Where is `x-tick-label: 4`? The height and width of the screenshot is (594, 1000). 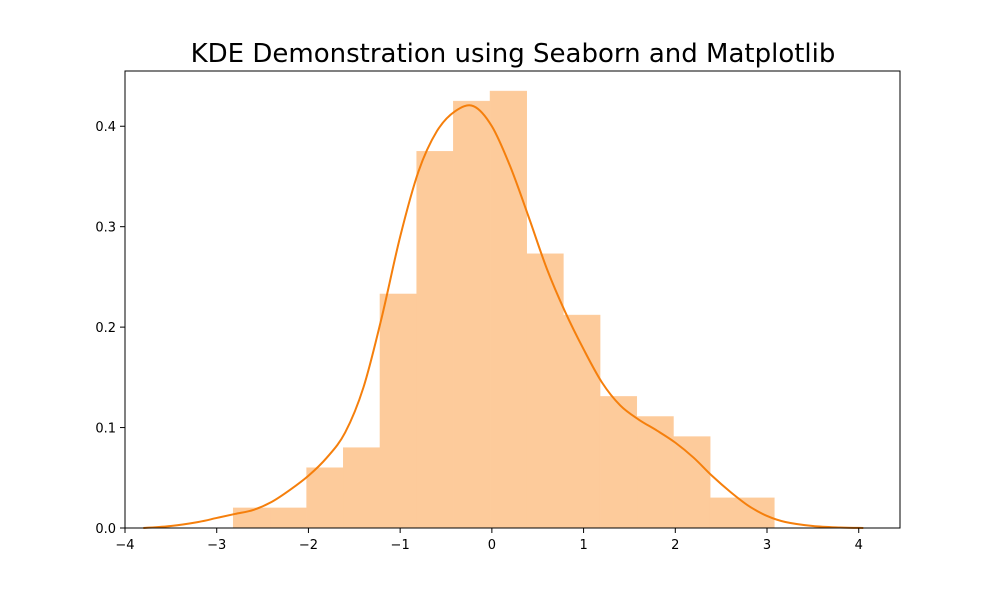 x-tick-label: 4 is located at coordinates (859, 545).